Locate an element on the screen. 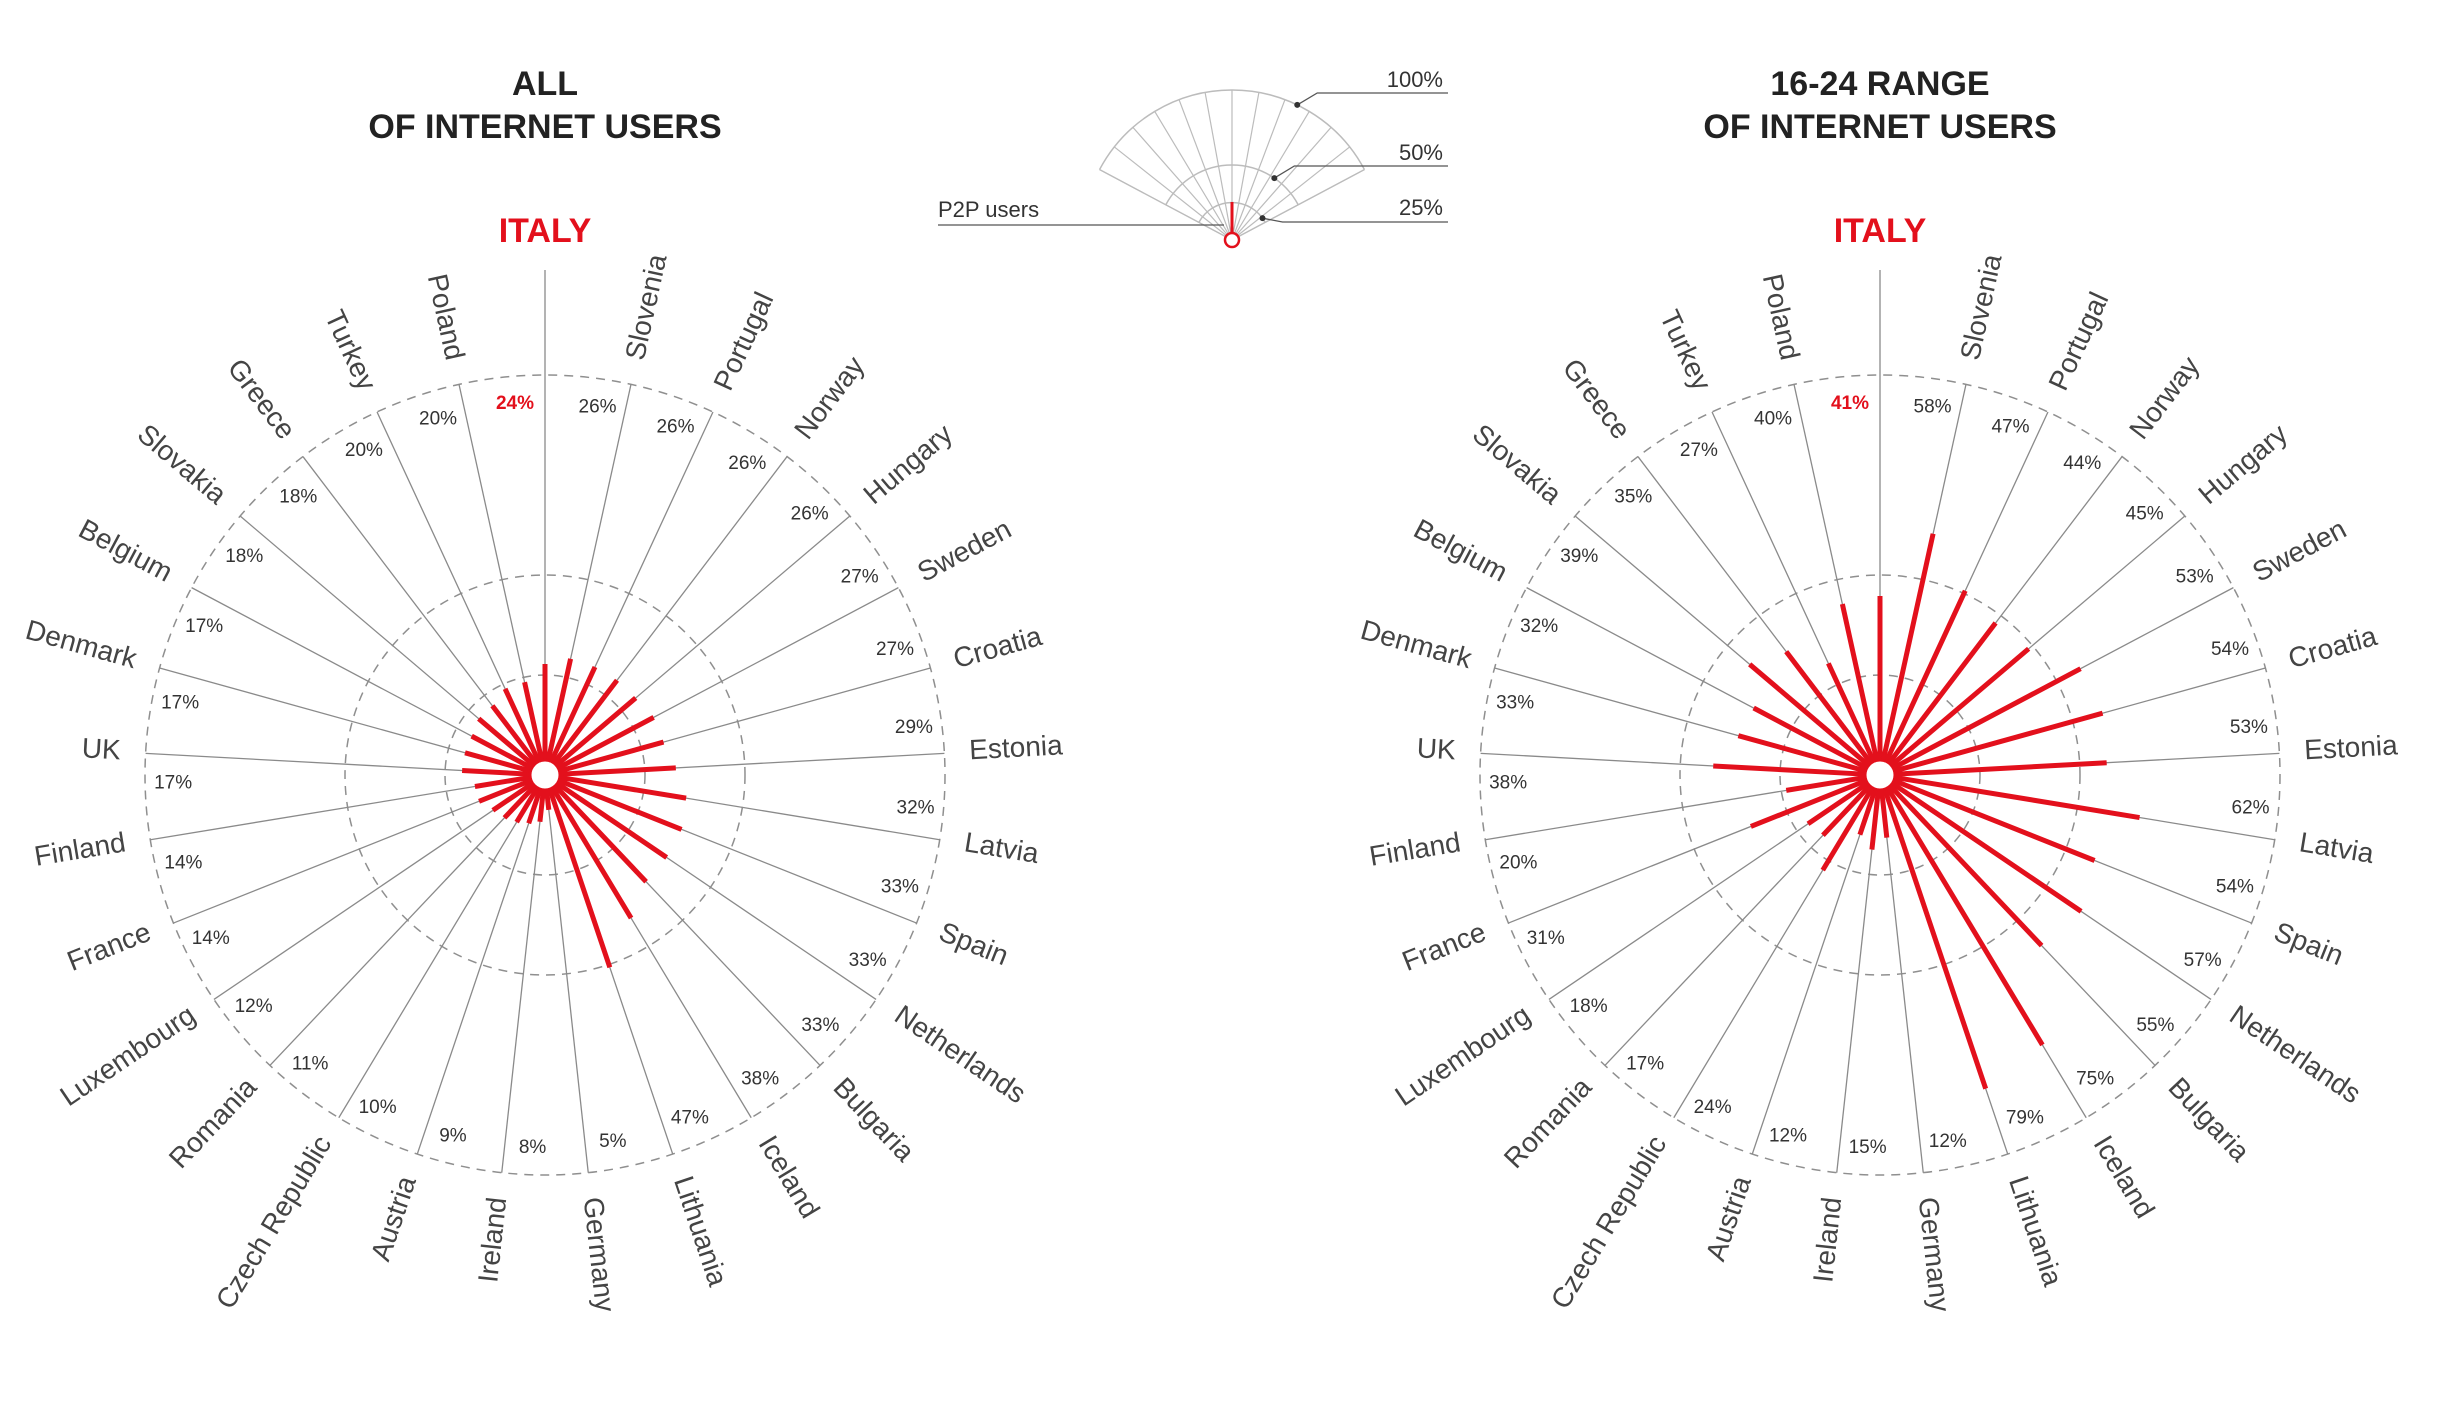  left-country-label-slovakia: Slovakia is located at coordinates (182, 464).